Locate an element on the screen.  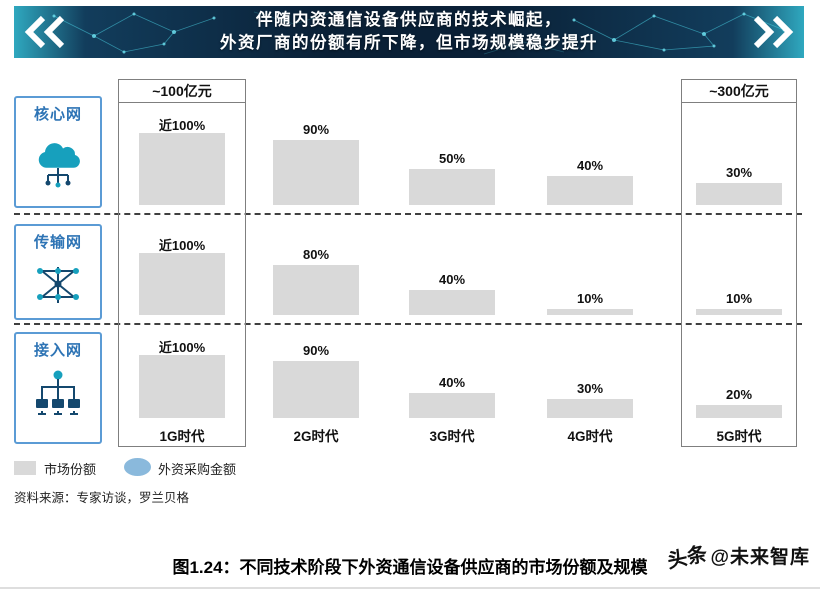
bar-value-label-r2-c3: 30% is located at coordinates (590, 388).